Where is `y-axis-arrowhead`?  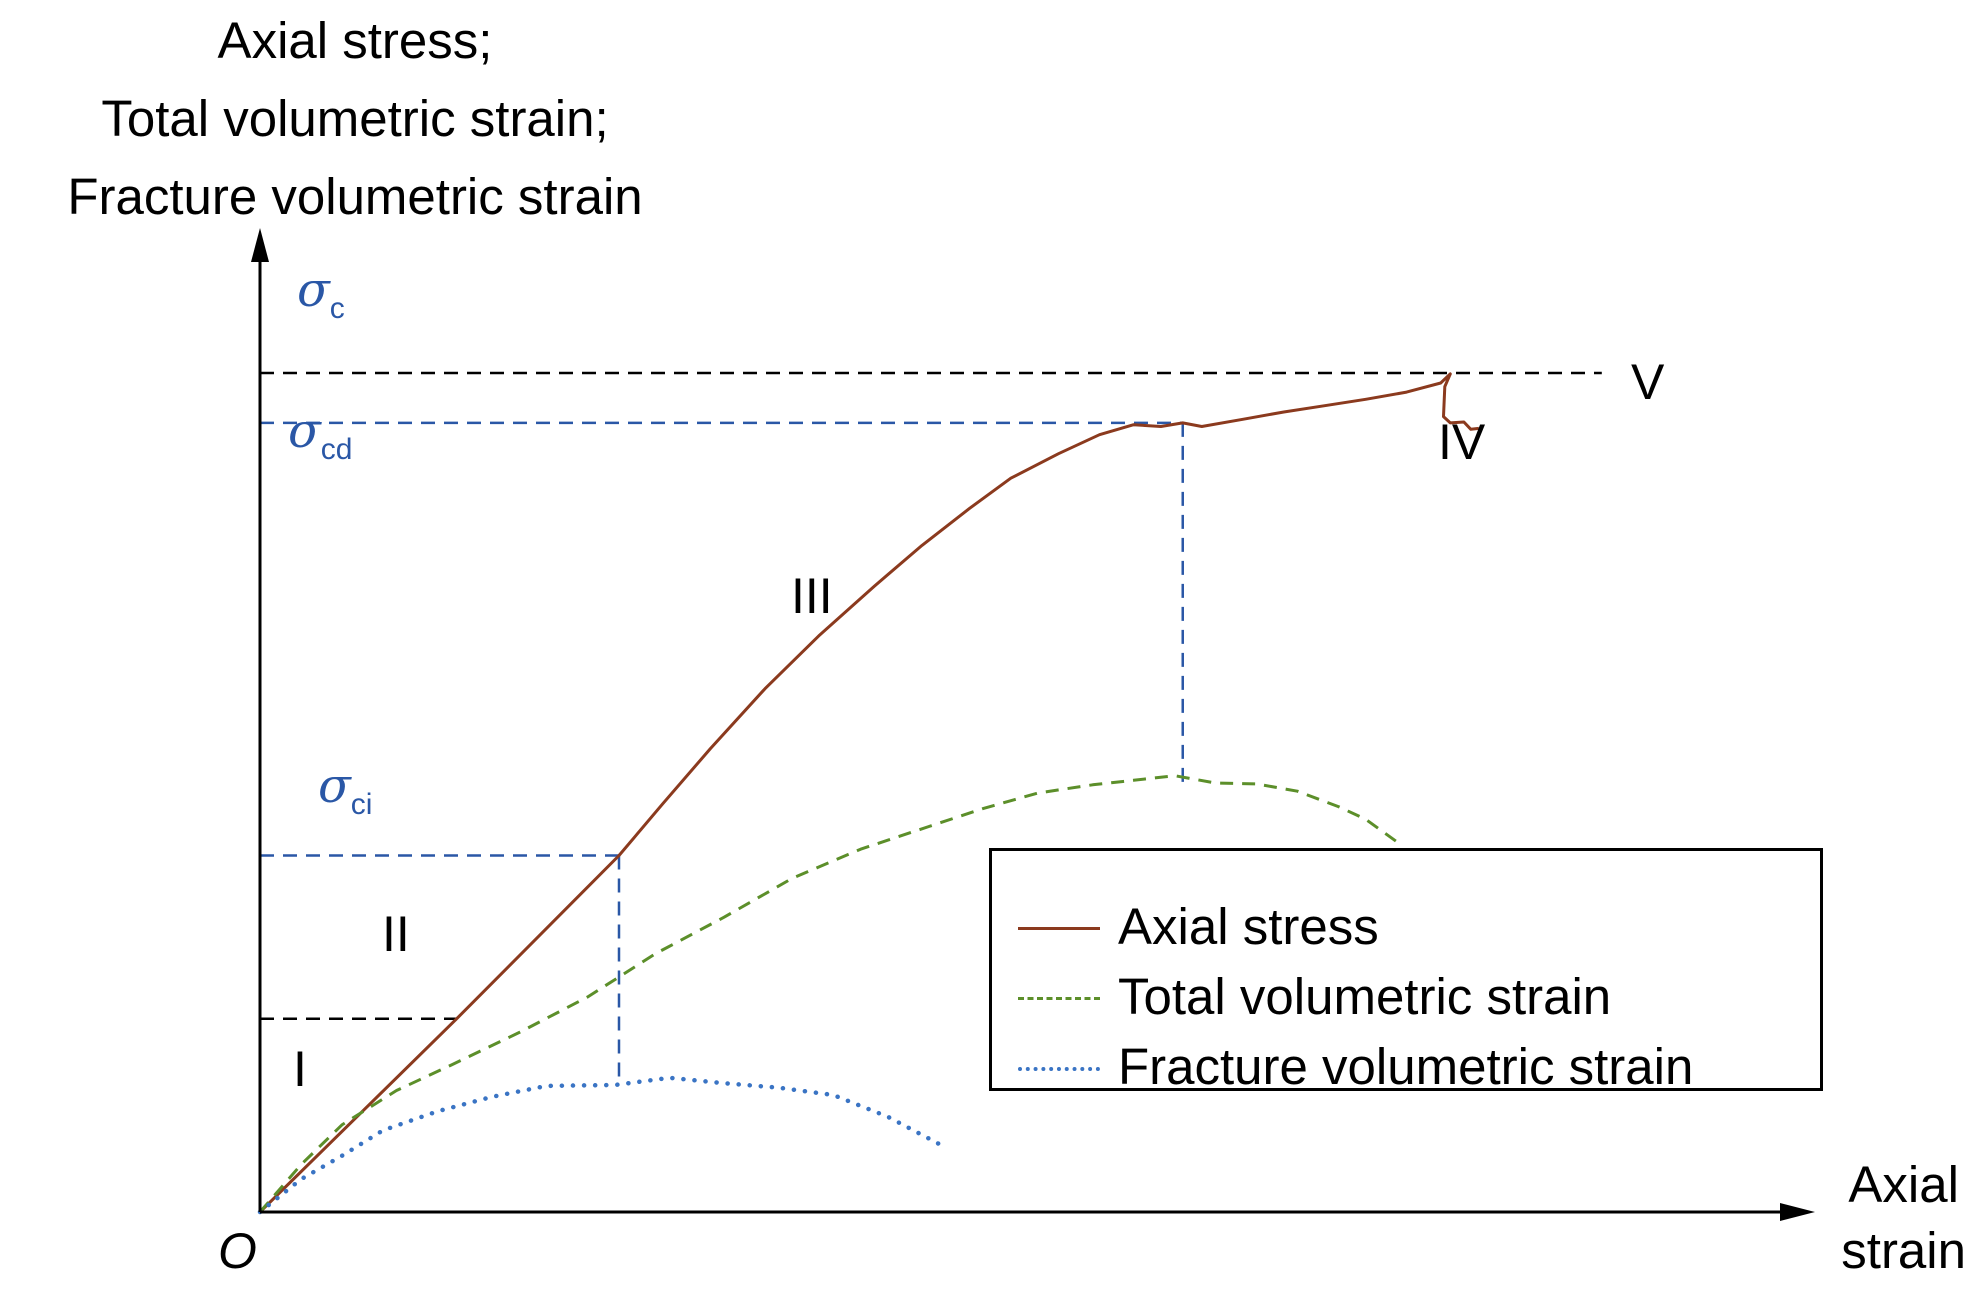
y-axis-arrowhead is located at coordinates (260, 245).